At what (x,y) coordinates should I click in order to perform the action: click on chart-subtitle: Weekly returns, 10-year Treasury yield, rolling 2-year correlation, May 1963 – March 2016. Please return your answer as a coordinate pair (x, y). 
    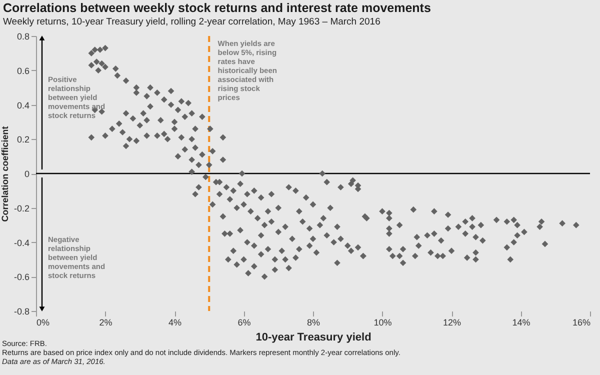
    Looking at the image, I should click on (191, 22).